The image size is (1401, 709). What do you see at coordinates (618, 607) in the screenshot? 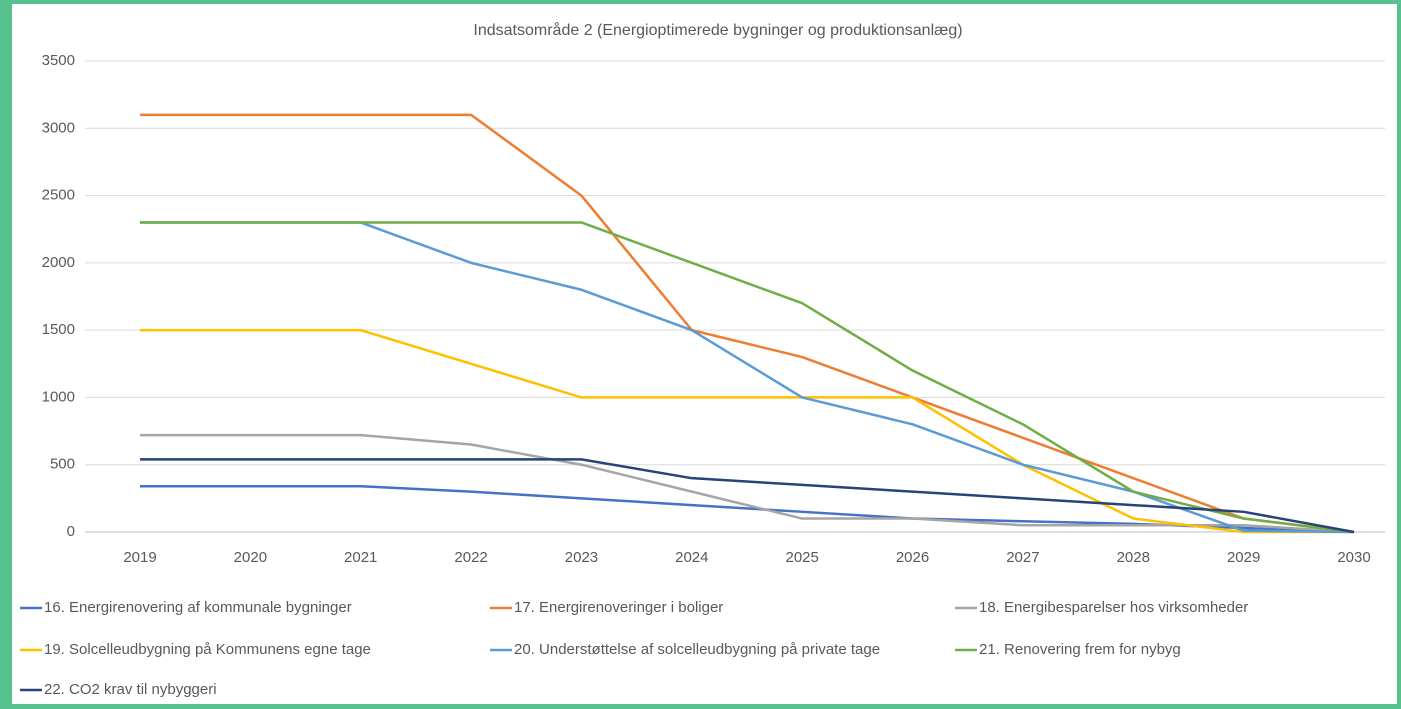
I see `legend-label: 17. Energirenoveringer i boliger` at bounding box center [618, 607].